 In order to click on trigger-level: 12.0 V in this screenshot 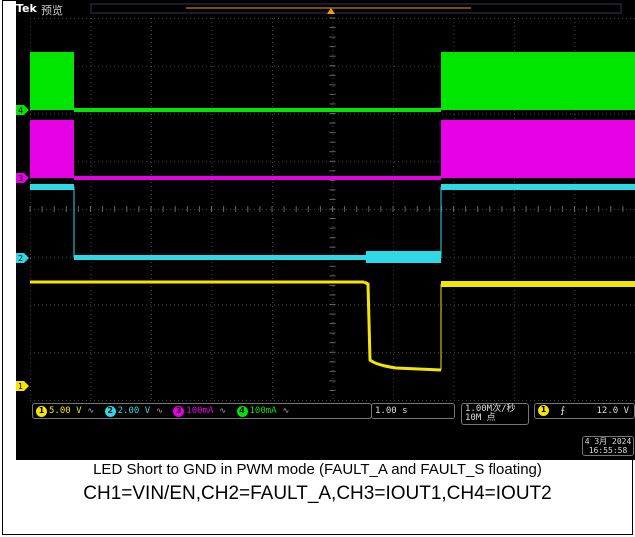, I will do `click(612, 411)`.